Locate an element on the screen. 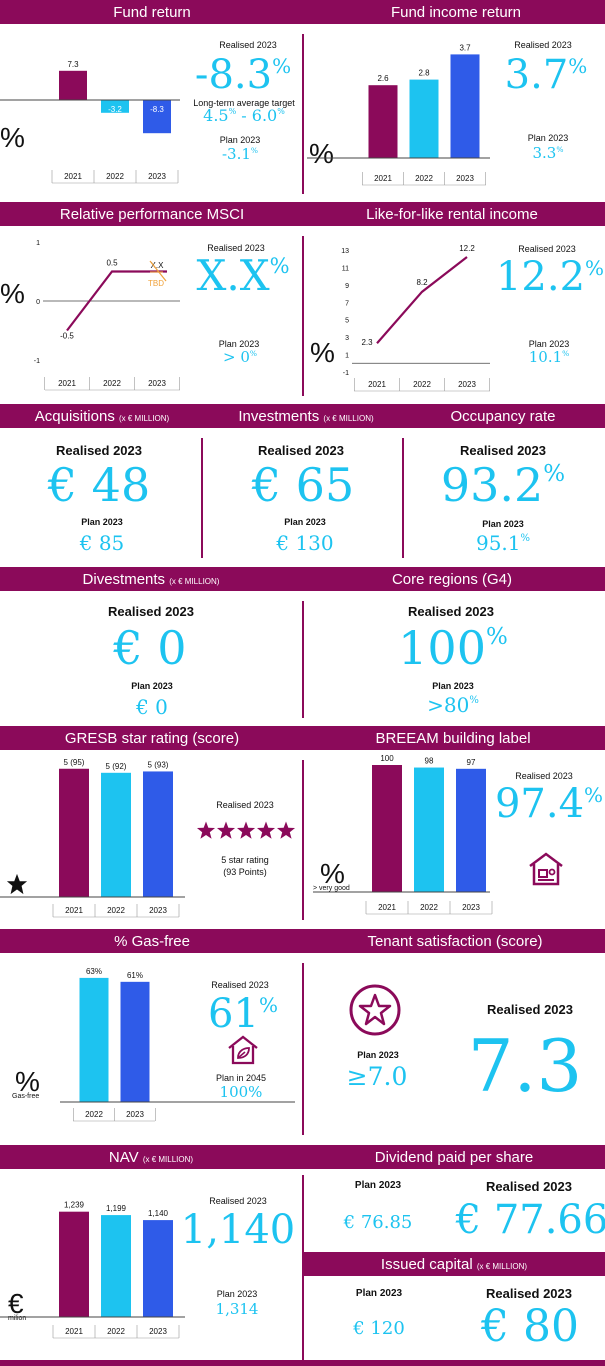 The width and height of the screenshot is (605, 1366). data-label: 0.5 is located at coordinates (112, 263).